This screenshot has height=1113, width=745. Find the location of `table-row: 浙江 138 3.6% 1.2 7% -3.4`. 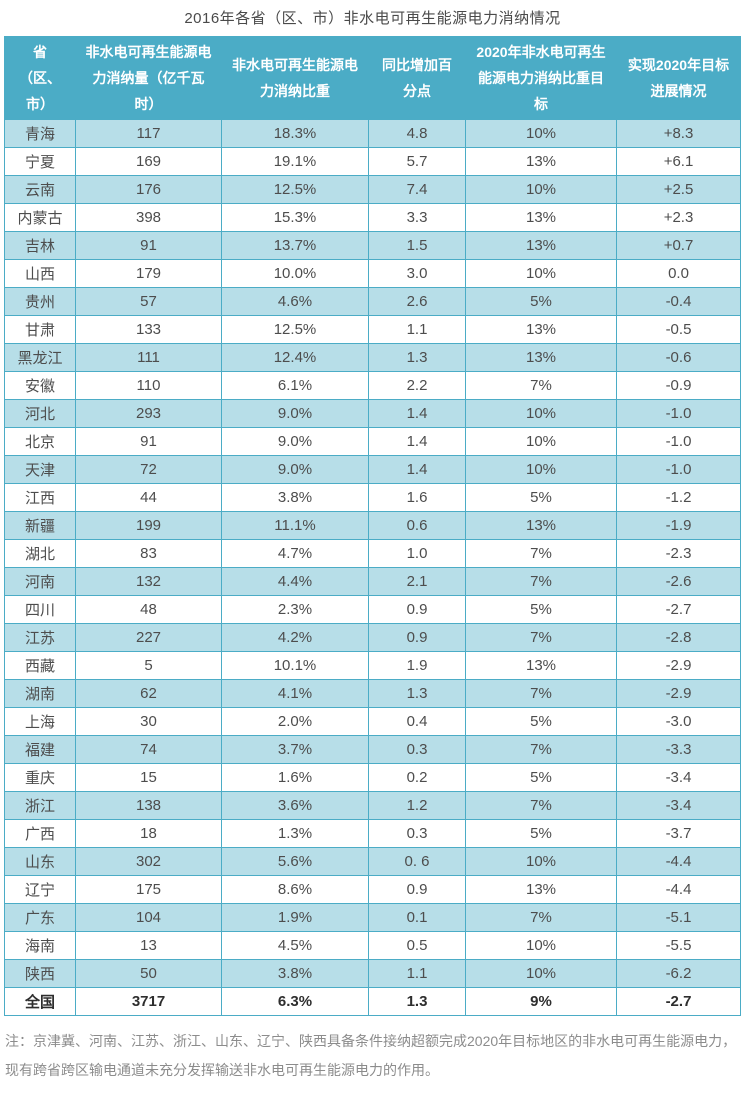

table-row: 浙江 138 3.6% 1.2 7% -3.4 is located at coordinates (372, 805).